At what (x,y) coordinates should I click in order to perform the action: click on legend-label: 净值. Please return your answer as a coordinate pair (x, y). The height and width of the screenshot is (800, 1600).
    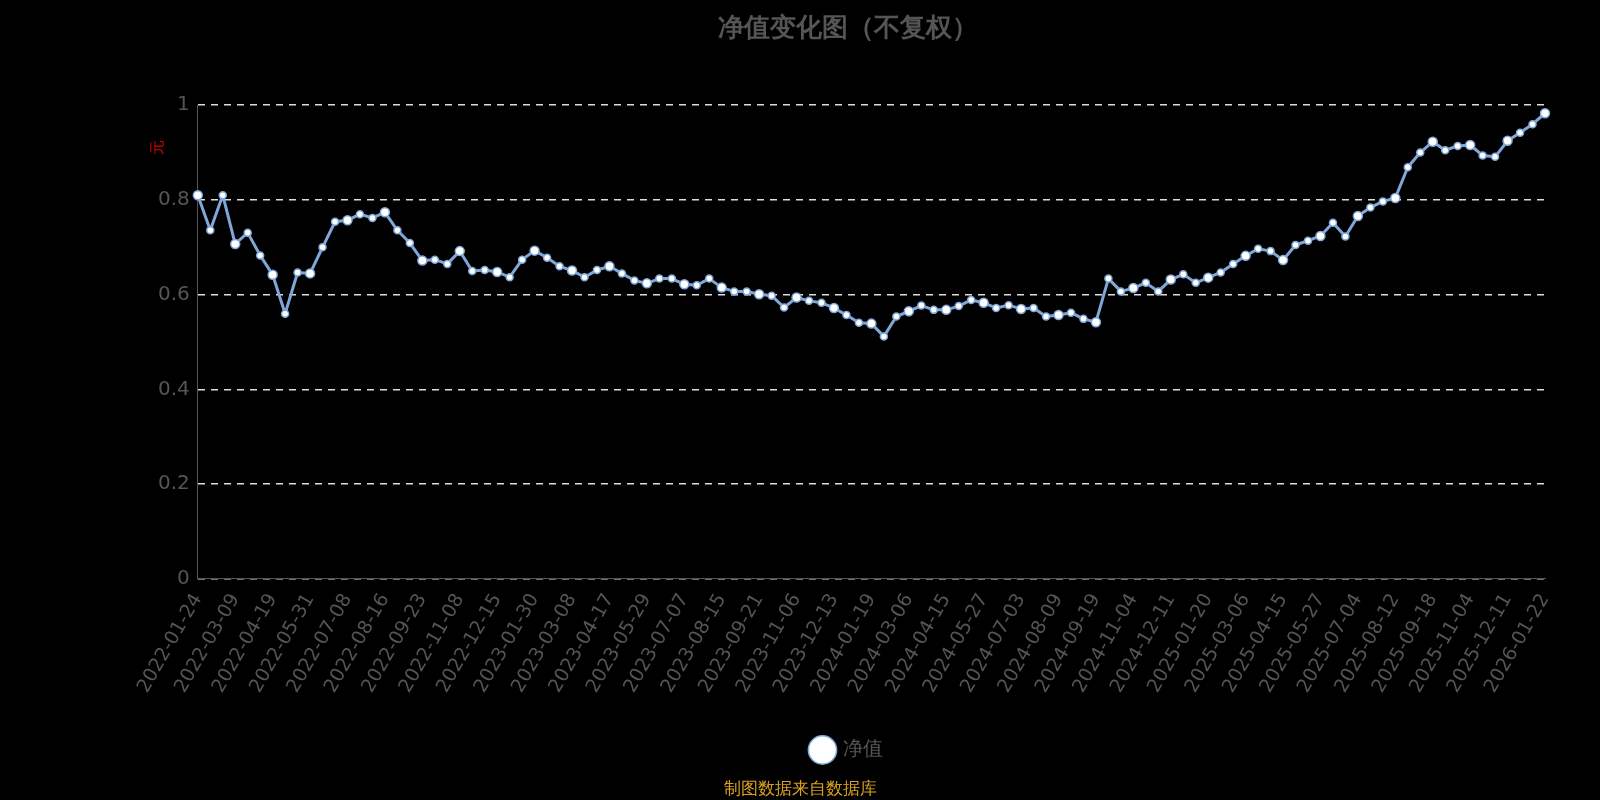
    Looking at the image, I should click on (862, 748).